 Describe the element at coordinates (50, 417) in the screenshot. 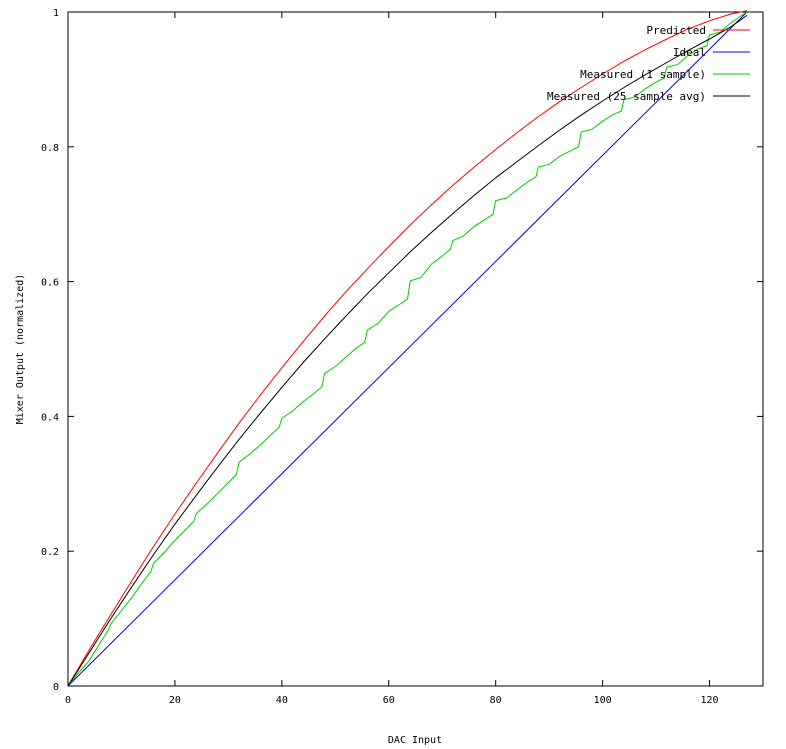

I see `y-tick-label: 0.4` at that location.